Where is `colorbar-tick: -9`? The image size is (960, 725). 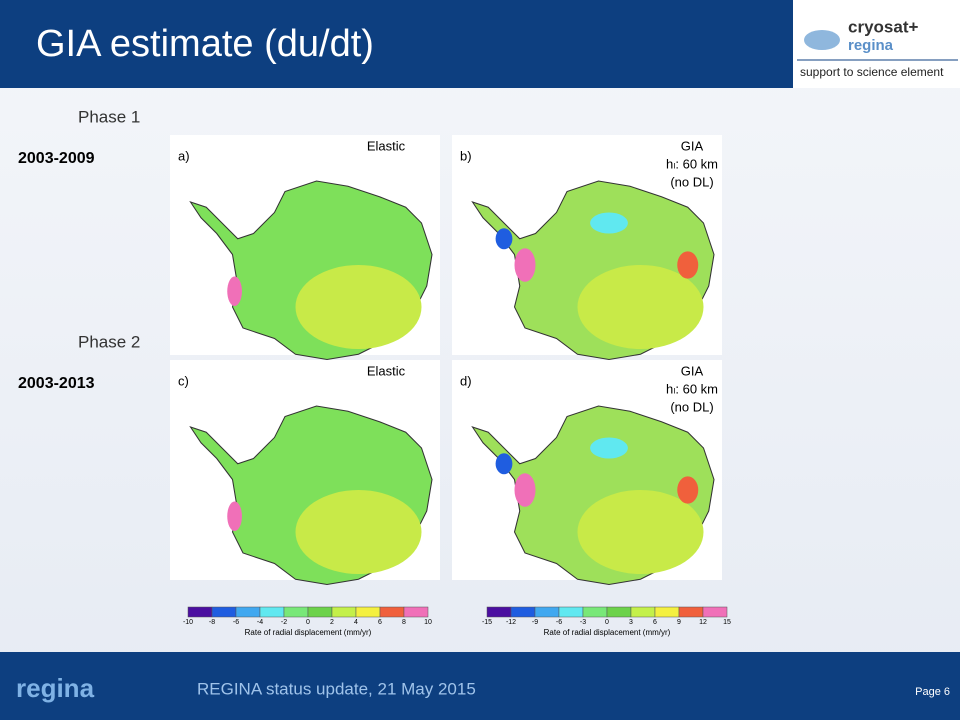 colorbar-tick: -9 is located at coordinates (535, 622).